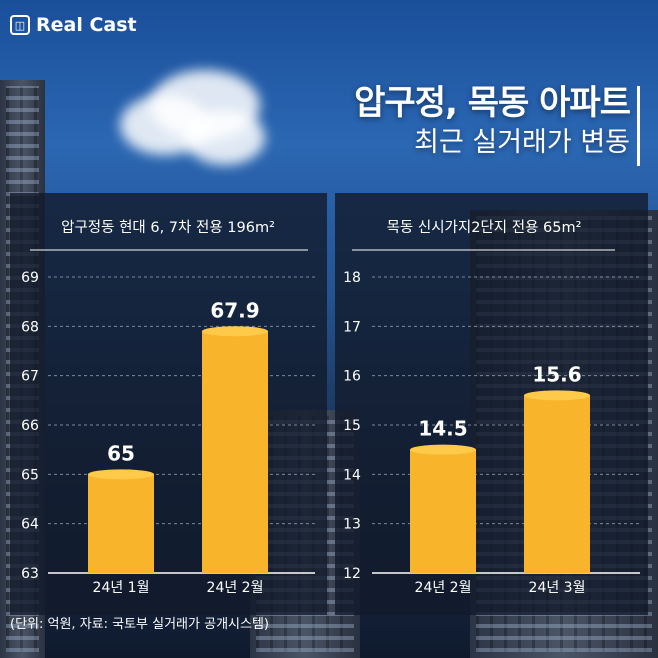 The height and width of the screenshot is (658, 658). Describe the element at coordinates (352, 475) in the screenshot. I see `y-tick-label: 14` at that location.